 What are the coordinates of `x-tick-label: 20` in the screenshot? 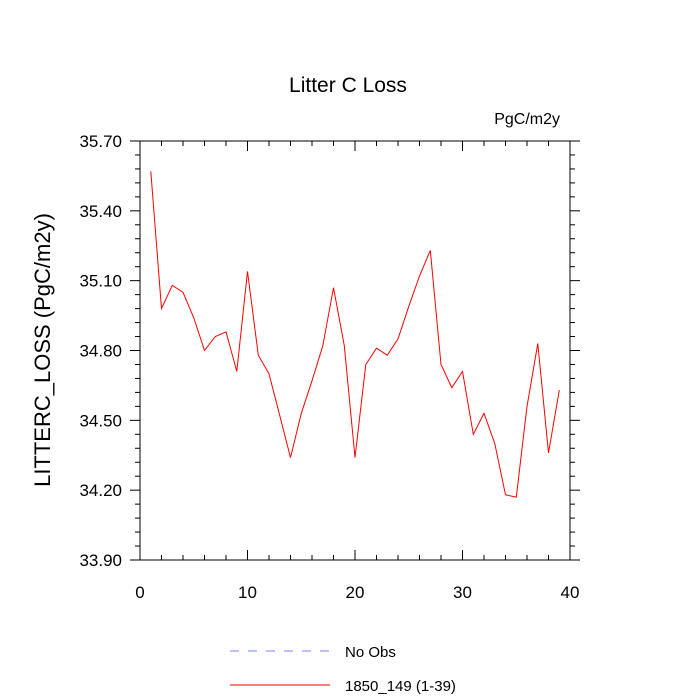 It's located at (355, 592).